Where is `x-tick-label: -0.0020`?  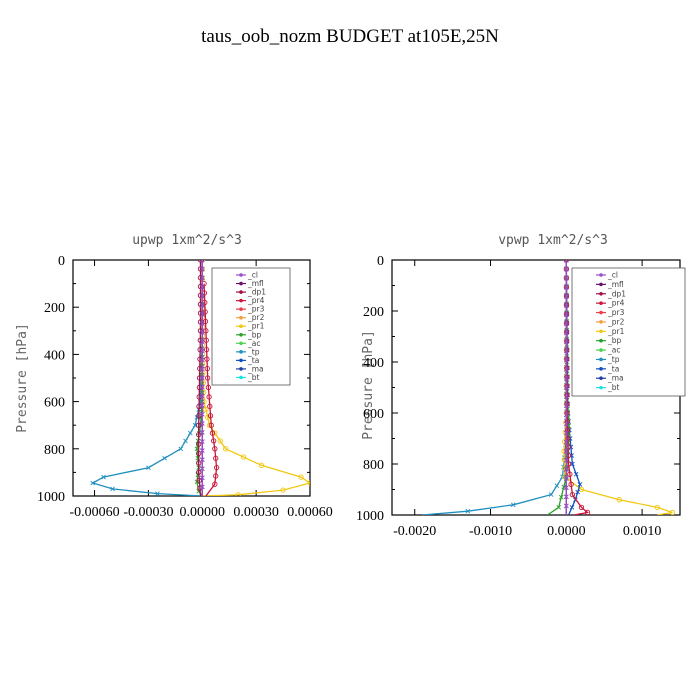
x-tick-label: -0.0020 is located at coordinates (414, 531).